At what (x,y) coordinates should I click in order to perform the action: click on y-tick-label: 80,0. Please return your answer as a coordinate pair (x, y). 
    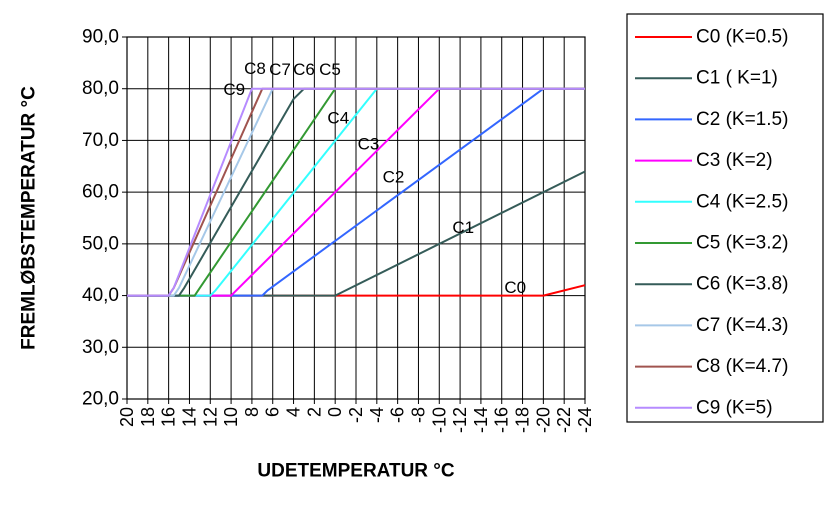
    Looking at the image, I should click on (100, 88).